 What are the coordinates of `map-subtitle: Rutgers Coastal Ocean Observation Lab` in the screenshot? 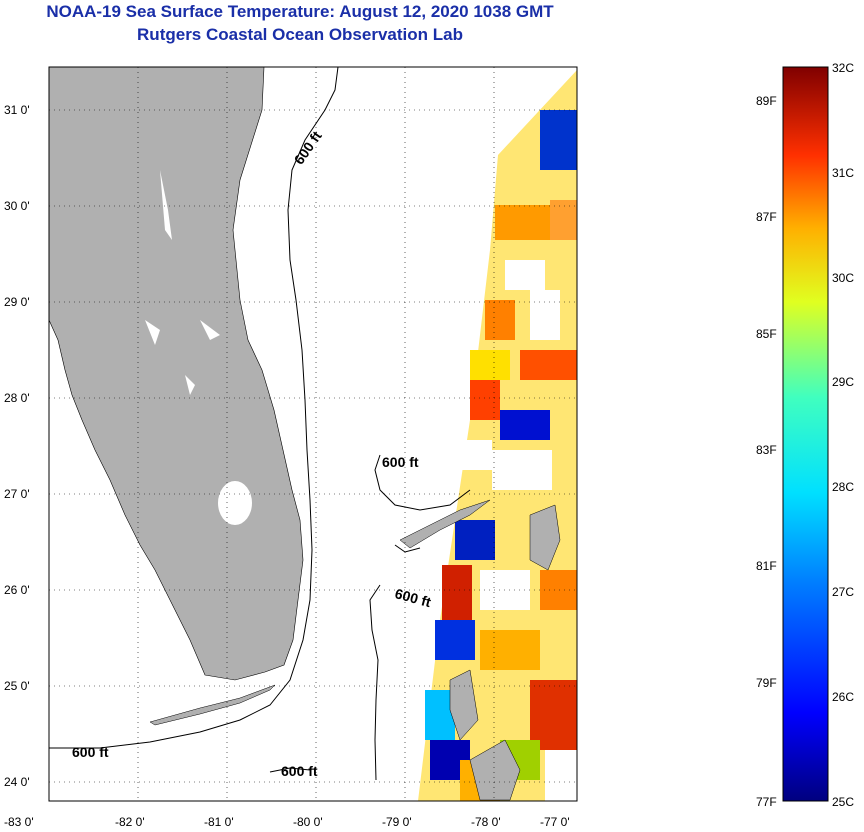 It's located at (300, 34).